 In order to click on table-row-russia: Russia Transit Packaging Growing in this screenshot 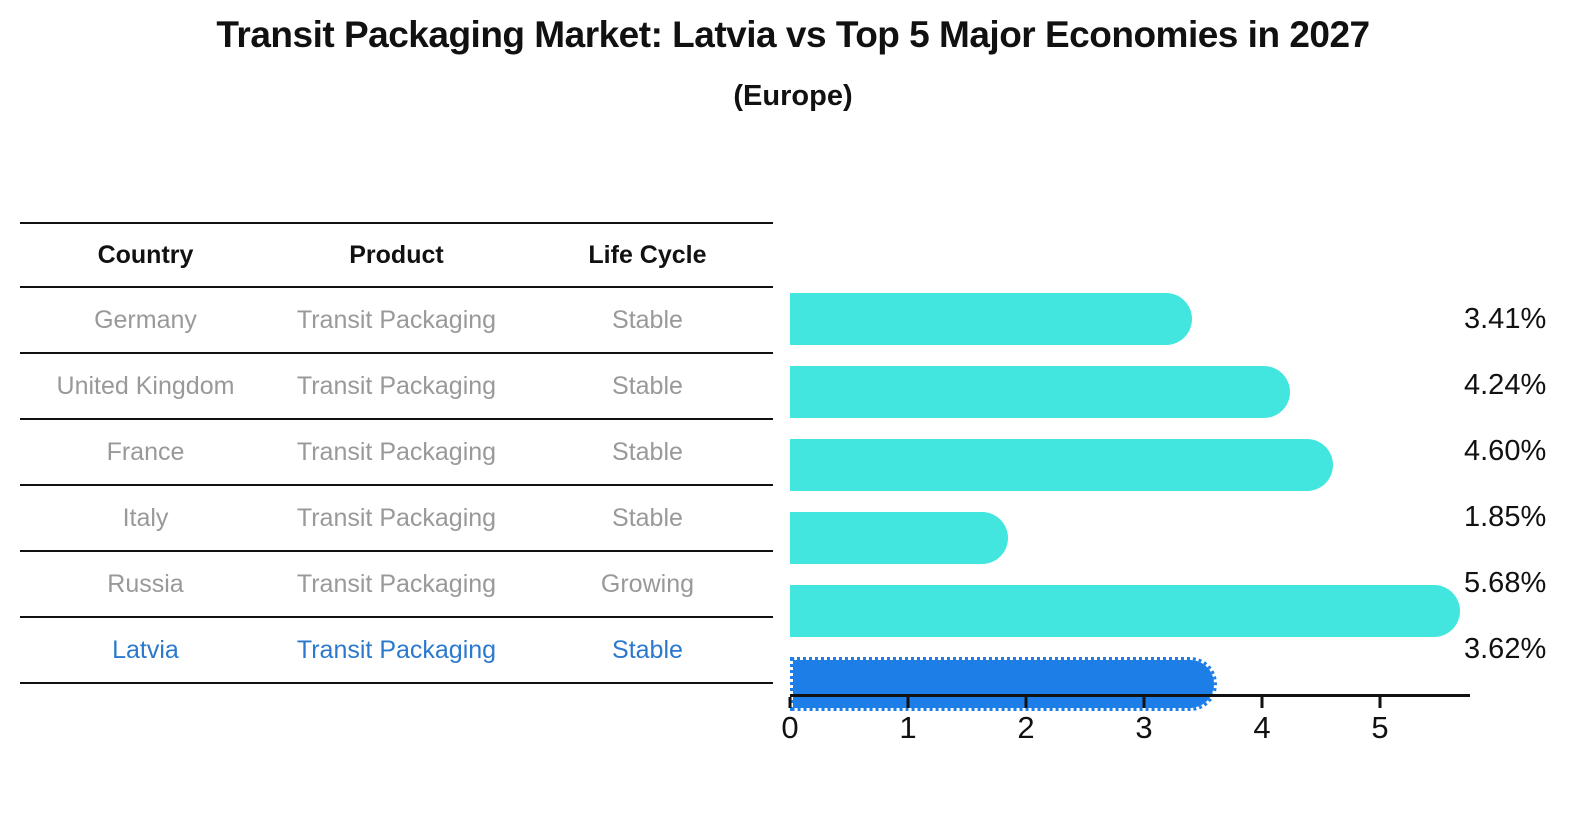, I will do `click(396, 585)`.